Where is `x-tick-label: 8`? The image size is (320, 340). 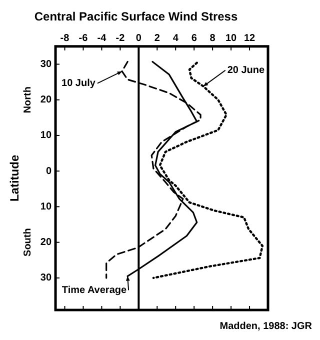 x-tick-label: 8 is located at coordinates (213, 38).